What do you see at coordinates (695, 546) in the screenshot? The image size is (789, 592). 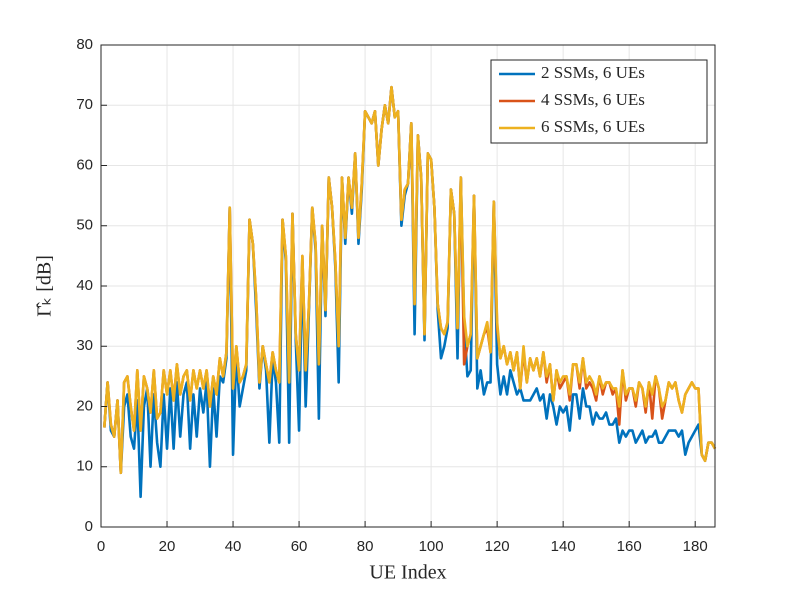 I see `x-tick-label: 180` at bounding box center [695, 546].